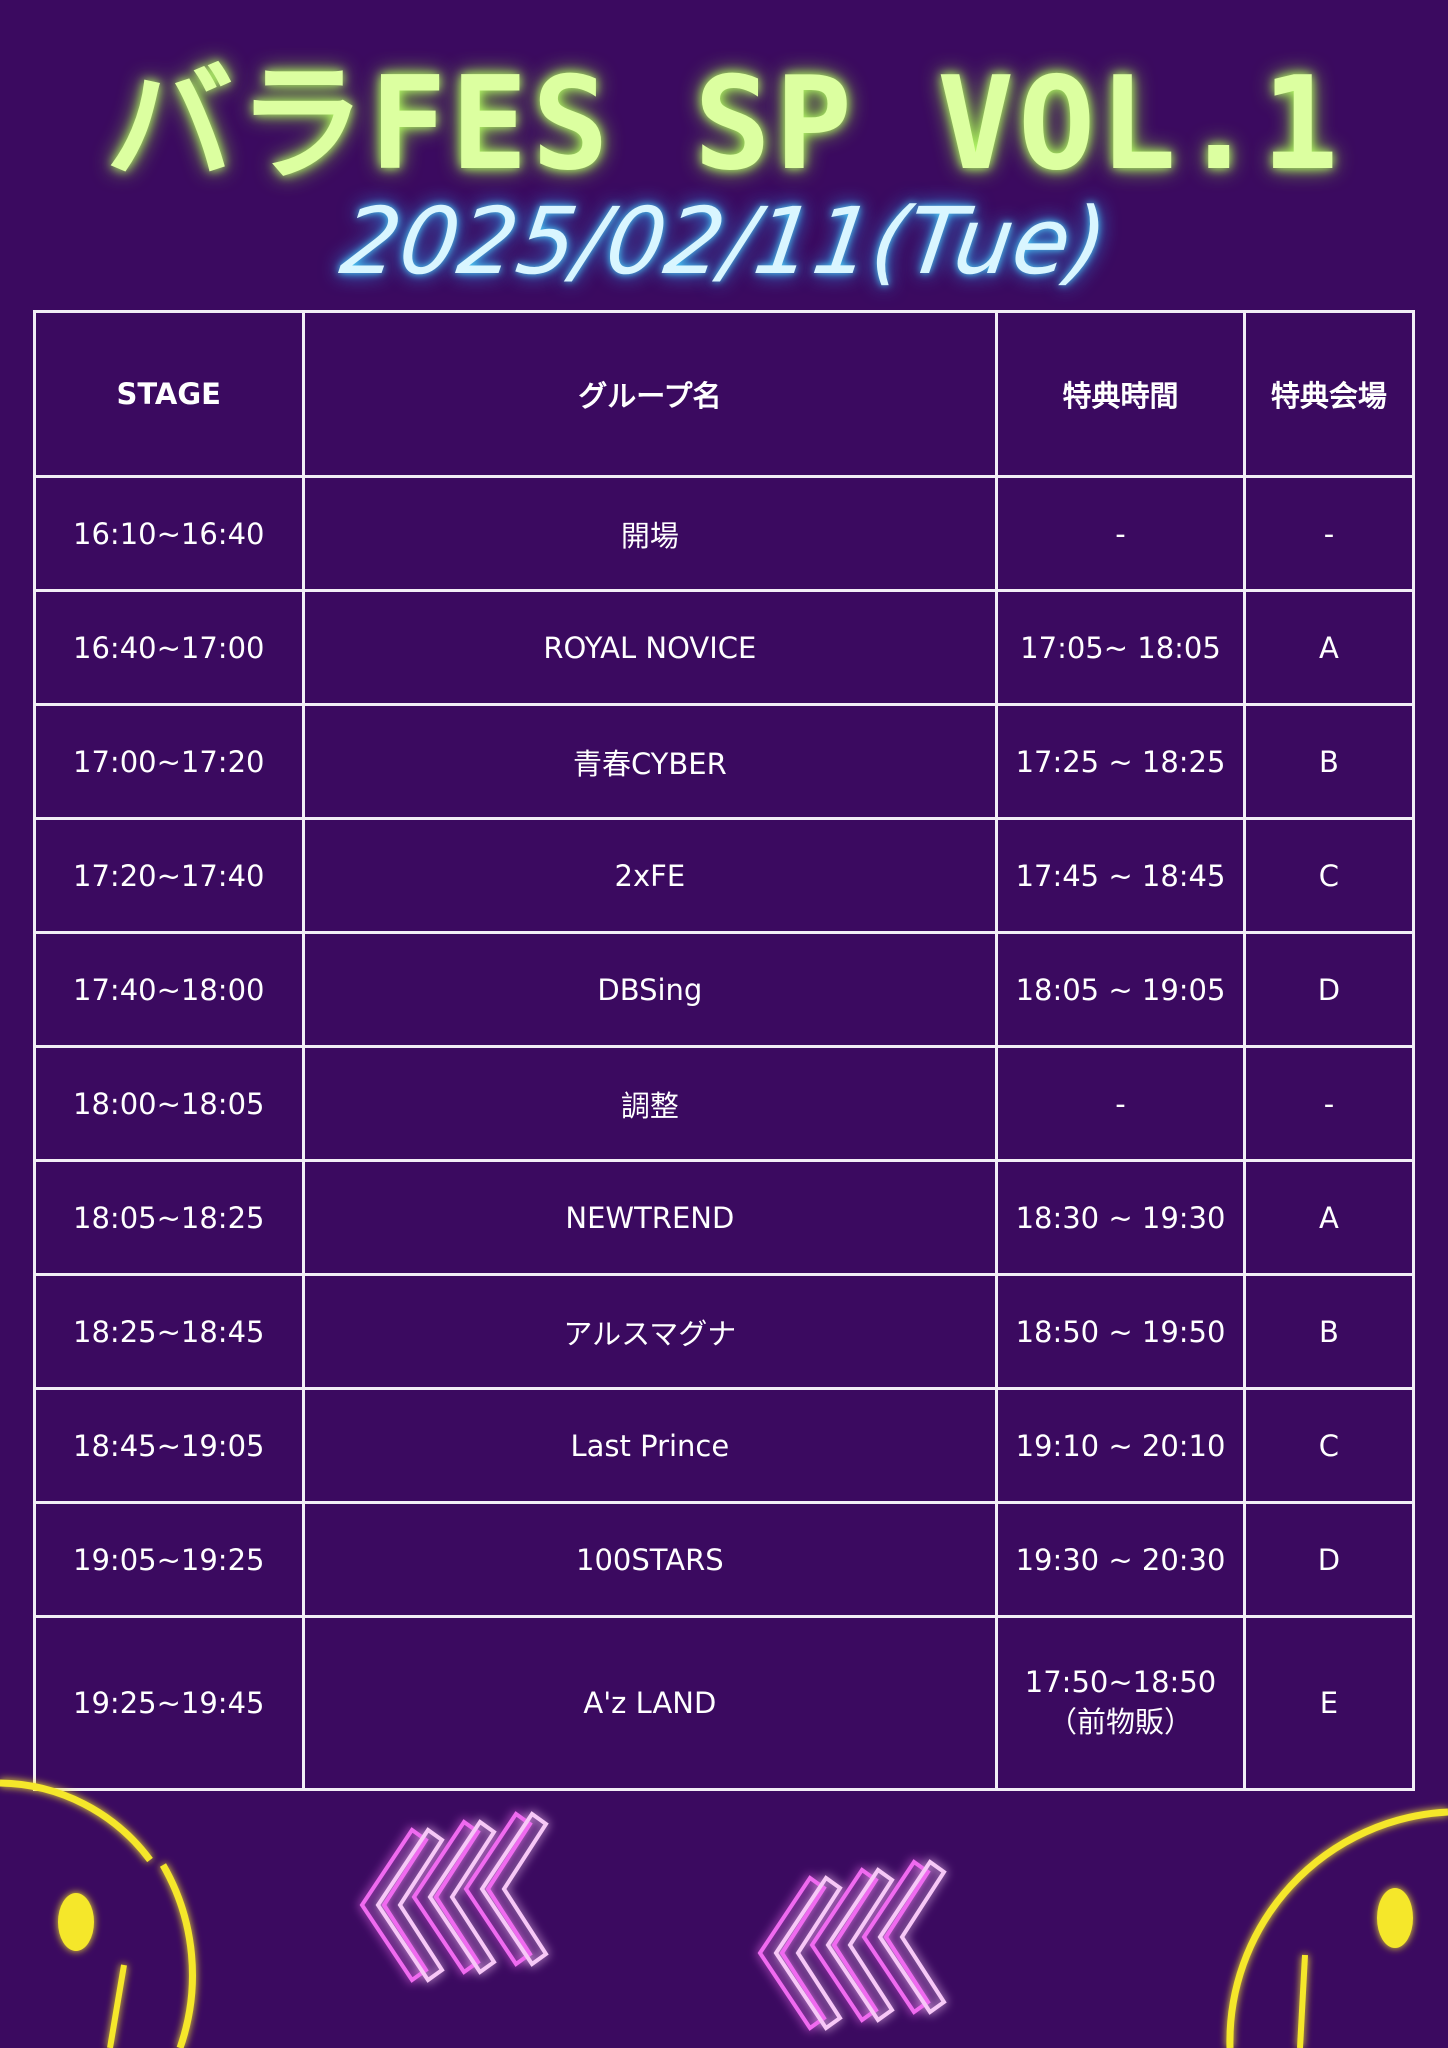 Image resolution: width=1448 pixels, height=2048 pixels. I want to click on benefit-time: 17:50~18:50 （前物販）, so click(1120, 1703).